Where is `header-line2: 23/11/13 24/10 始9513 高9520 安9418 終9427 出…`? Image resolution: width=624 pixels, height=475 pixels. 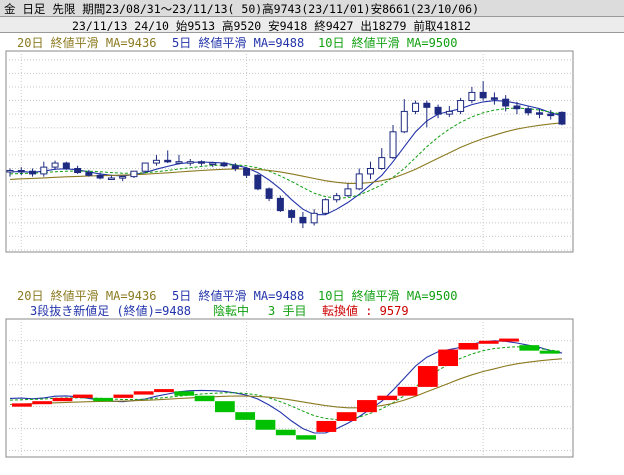 header-line2: 23/11/13 24/10 始9513 高9520 安9418 終9427 出… is located at coordinates (271, 26).